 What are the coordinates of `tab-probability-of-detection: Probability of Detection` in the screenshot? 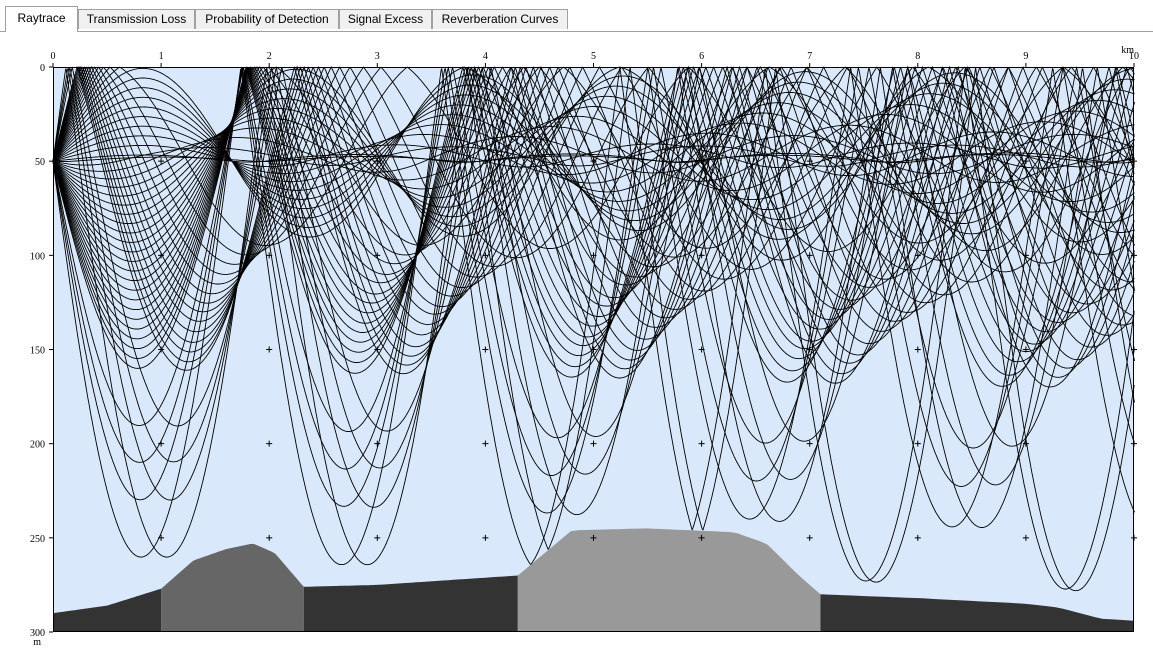 It's located at (267, 19).